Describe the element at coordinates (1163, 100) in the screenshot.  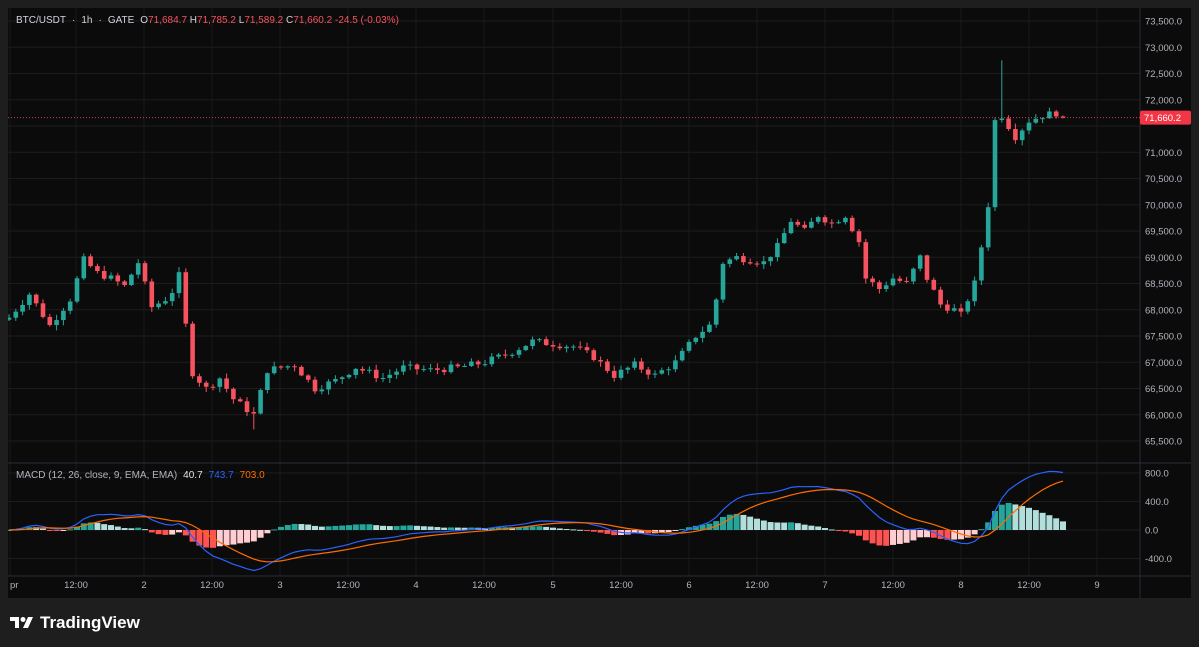
I see `price-axis-tick-label: 72,000.0` at that location.